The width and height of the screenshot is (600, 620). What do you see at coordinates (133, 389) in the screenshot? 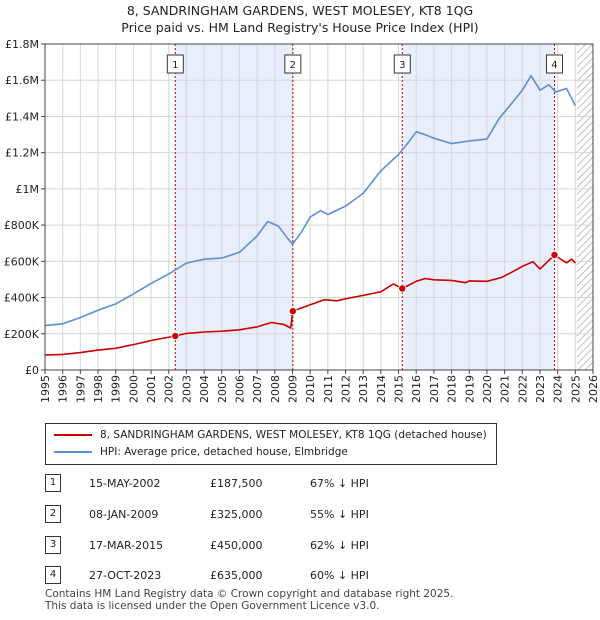
I see `x-tick-label-5: 2000` at bounding box center [133, 389].